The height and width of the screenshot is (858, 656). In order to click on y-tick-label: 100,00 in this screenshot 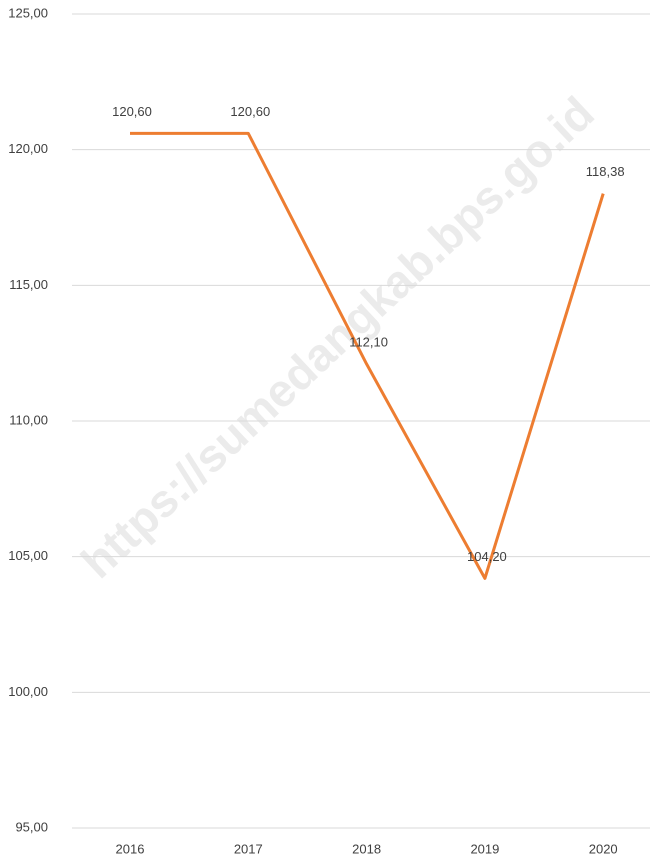, I will do `click(28, 691)`.